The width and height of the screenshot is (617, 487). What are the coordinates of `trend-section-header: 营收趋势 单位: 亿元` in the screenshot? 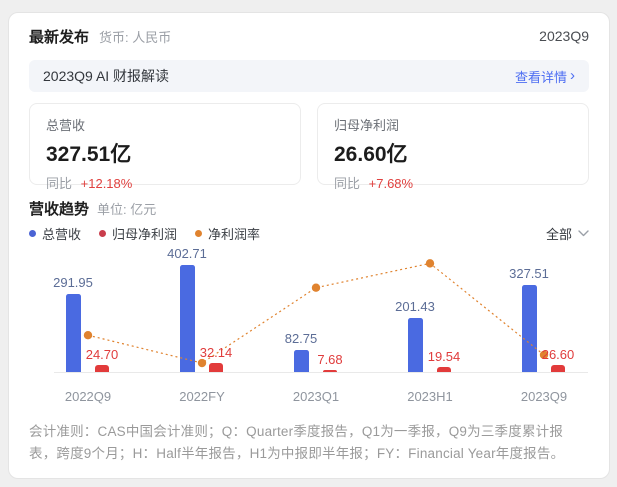 It's located at (309, 208).